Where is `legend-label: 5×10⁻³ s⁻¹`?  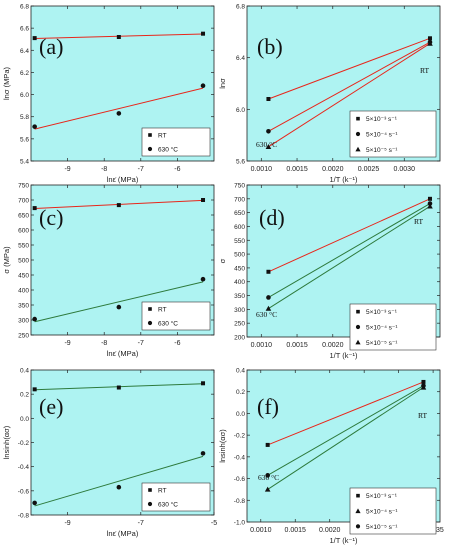 legend-label: 5×10⁻³ s⁻¹ is located at coordinates (382, 496).